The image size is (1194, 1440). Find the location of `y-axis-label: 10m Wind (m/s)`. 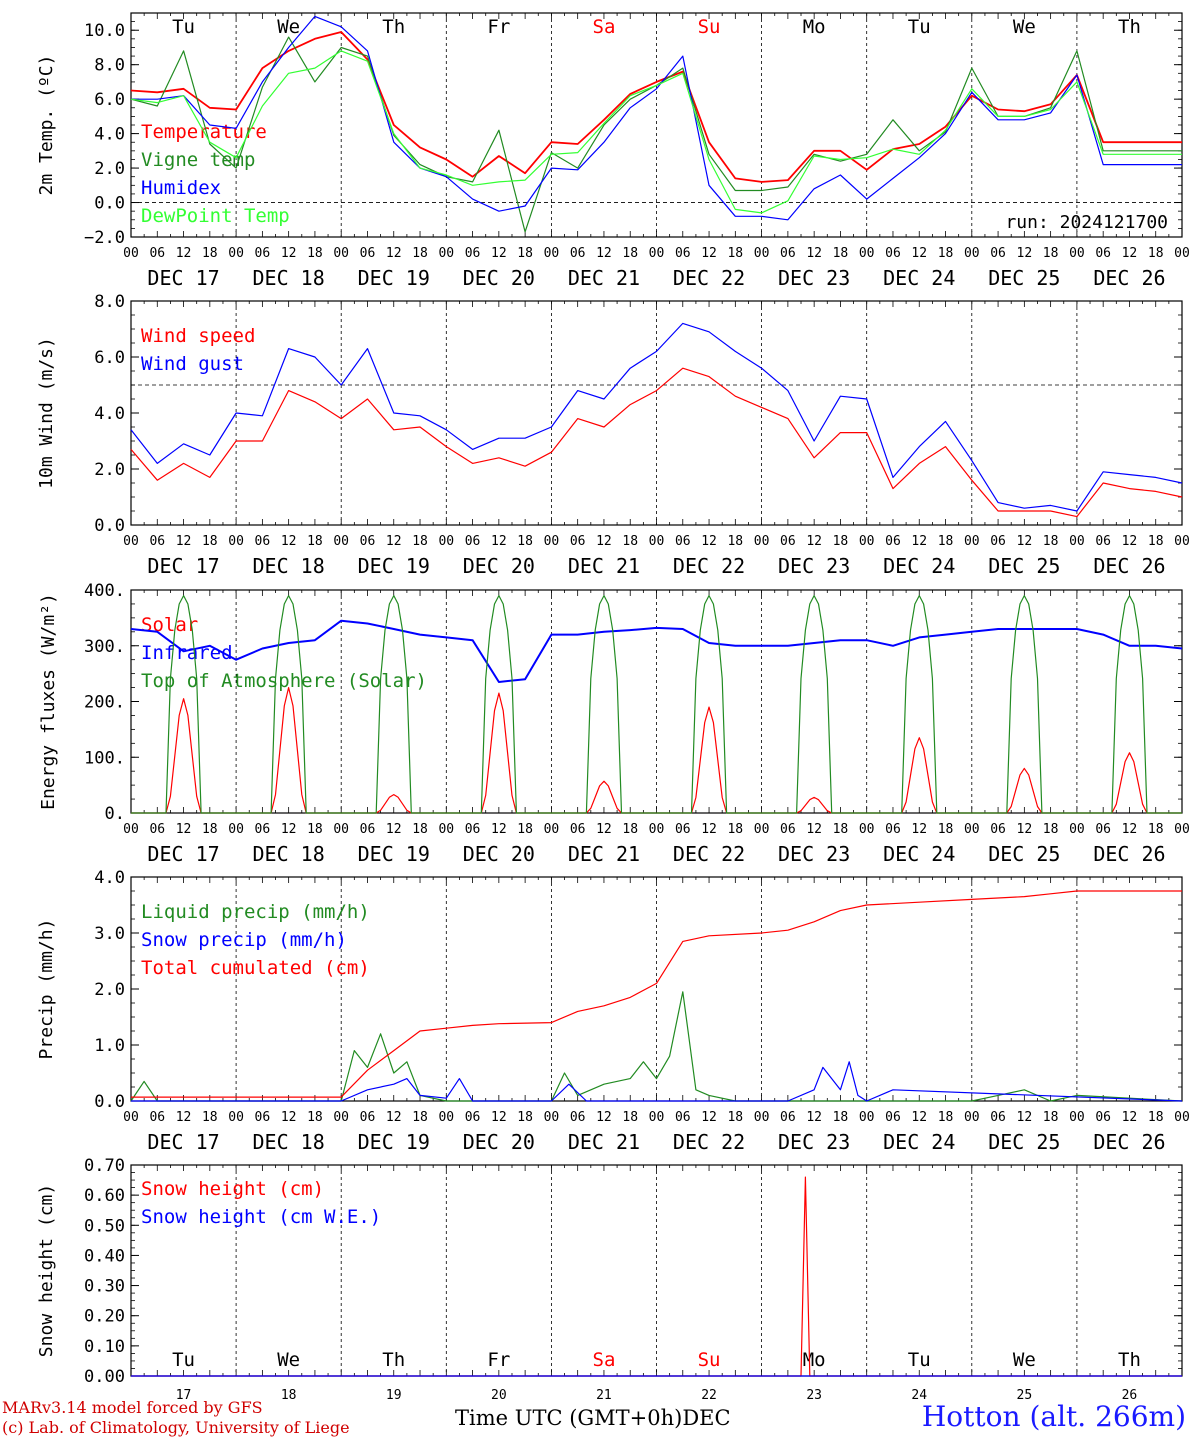

y-axis-label: 10m Wind (m/s) is located at coordinates (46, 413).